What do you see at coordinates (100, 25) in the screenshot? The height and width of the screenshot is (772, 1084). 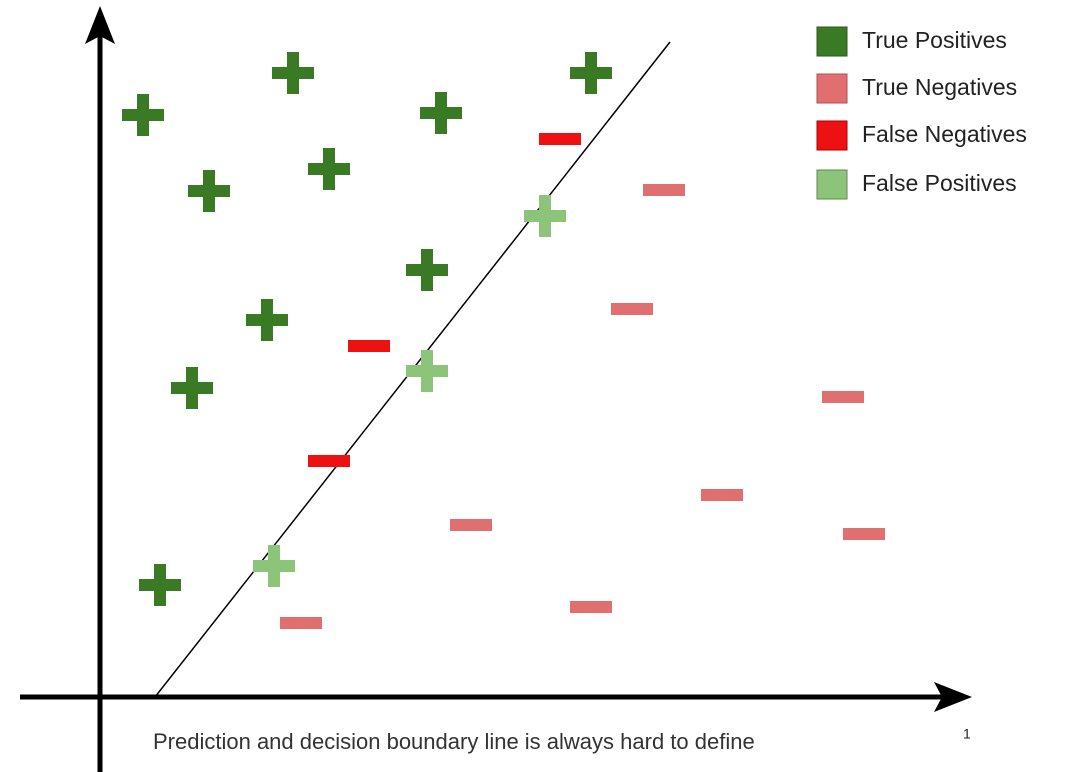 I see `y-arrow` at bounding box center [100, 25].